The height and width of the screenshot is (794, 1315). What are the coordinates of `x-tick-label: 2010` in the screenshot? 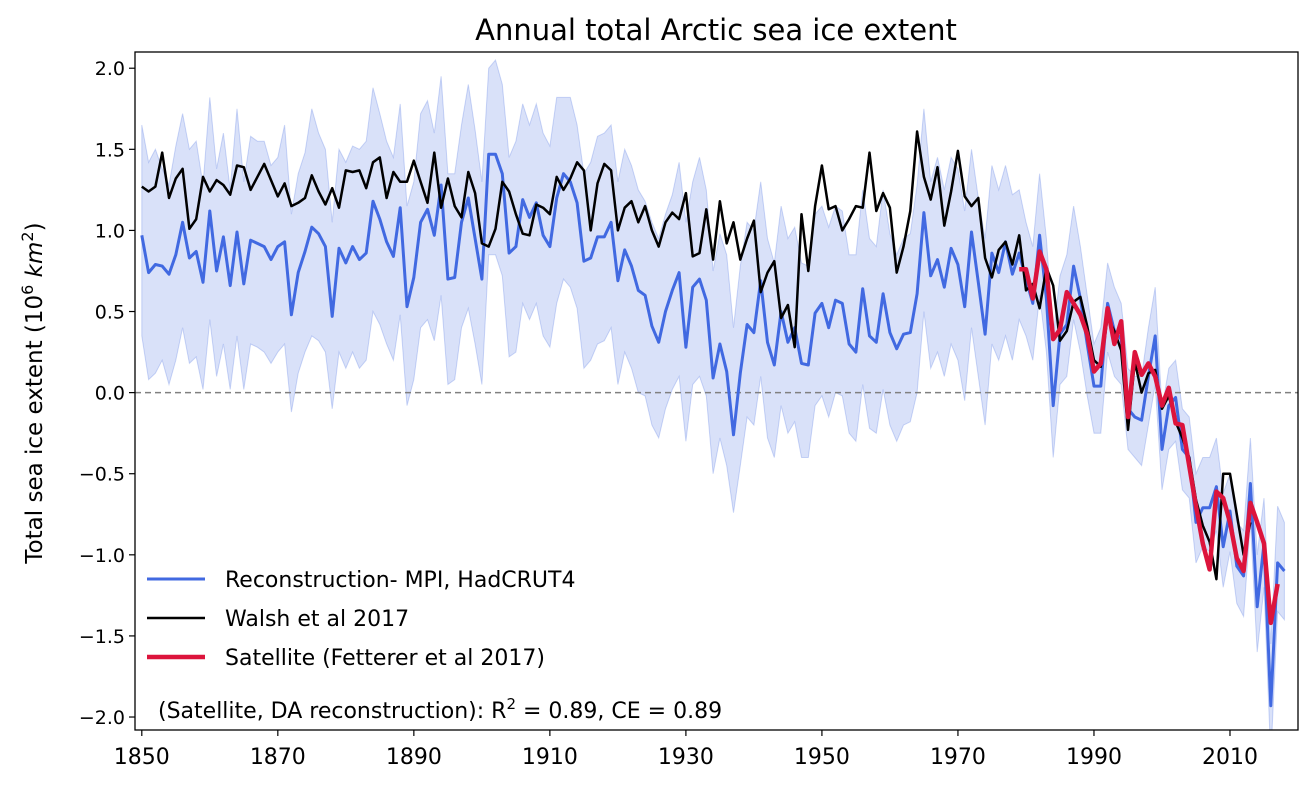 It's located at (1230, 757).